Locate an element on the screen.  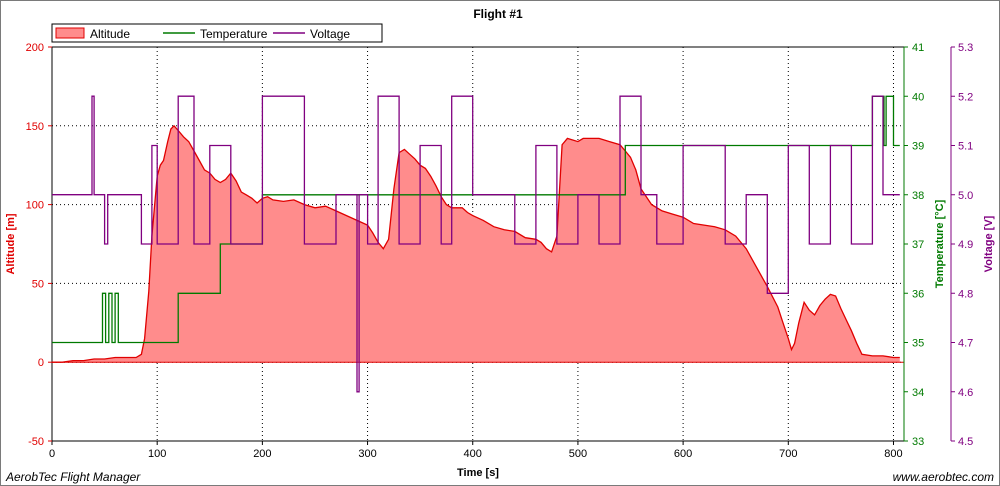
voltage-tick-label: 5.2 is located at coordinates (965, 97).